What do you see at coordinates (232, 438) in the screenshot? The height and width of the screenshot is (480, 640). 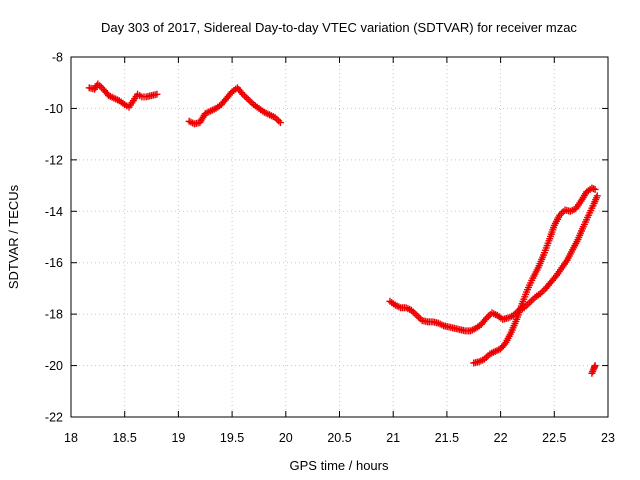 I see `x-tick-label: 19.5` at bounding box center [232, 438].